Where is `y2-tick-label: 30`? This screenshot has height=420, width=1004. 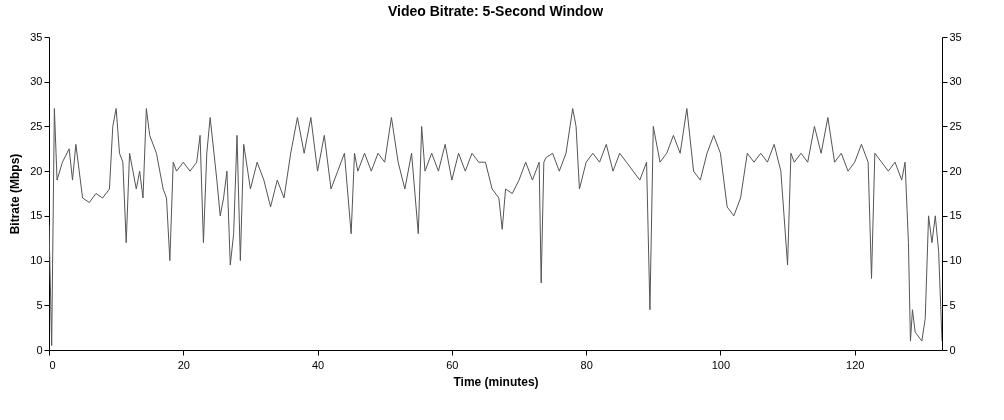
y2-tick-label: 30 is located at coordinates (955, 81).